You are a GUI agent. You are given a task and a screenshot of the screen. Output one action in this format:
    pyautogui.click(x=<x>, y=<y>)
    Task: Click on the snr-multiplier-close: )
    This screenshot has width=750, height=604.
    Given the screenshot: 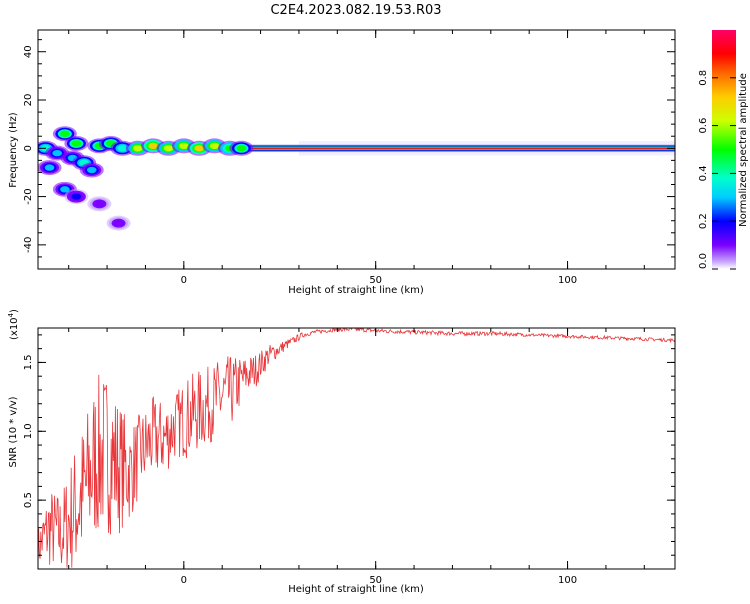 What is the action you would take?
    pyautogui.click(x=14, y=311)
    